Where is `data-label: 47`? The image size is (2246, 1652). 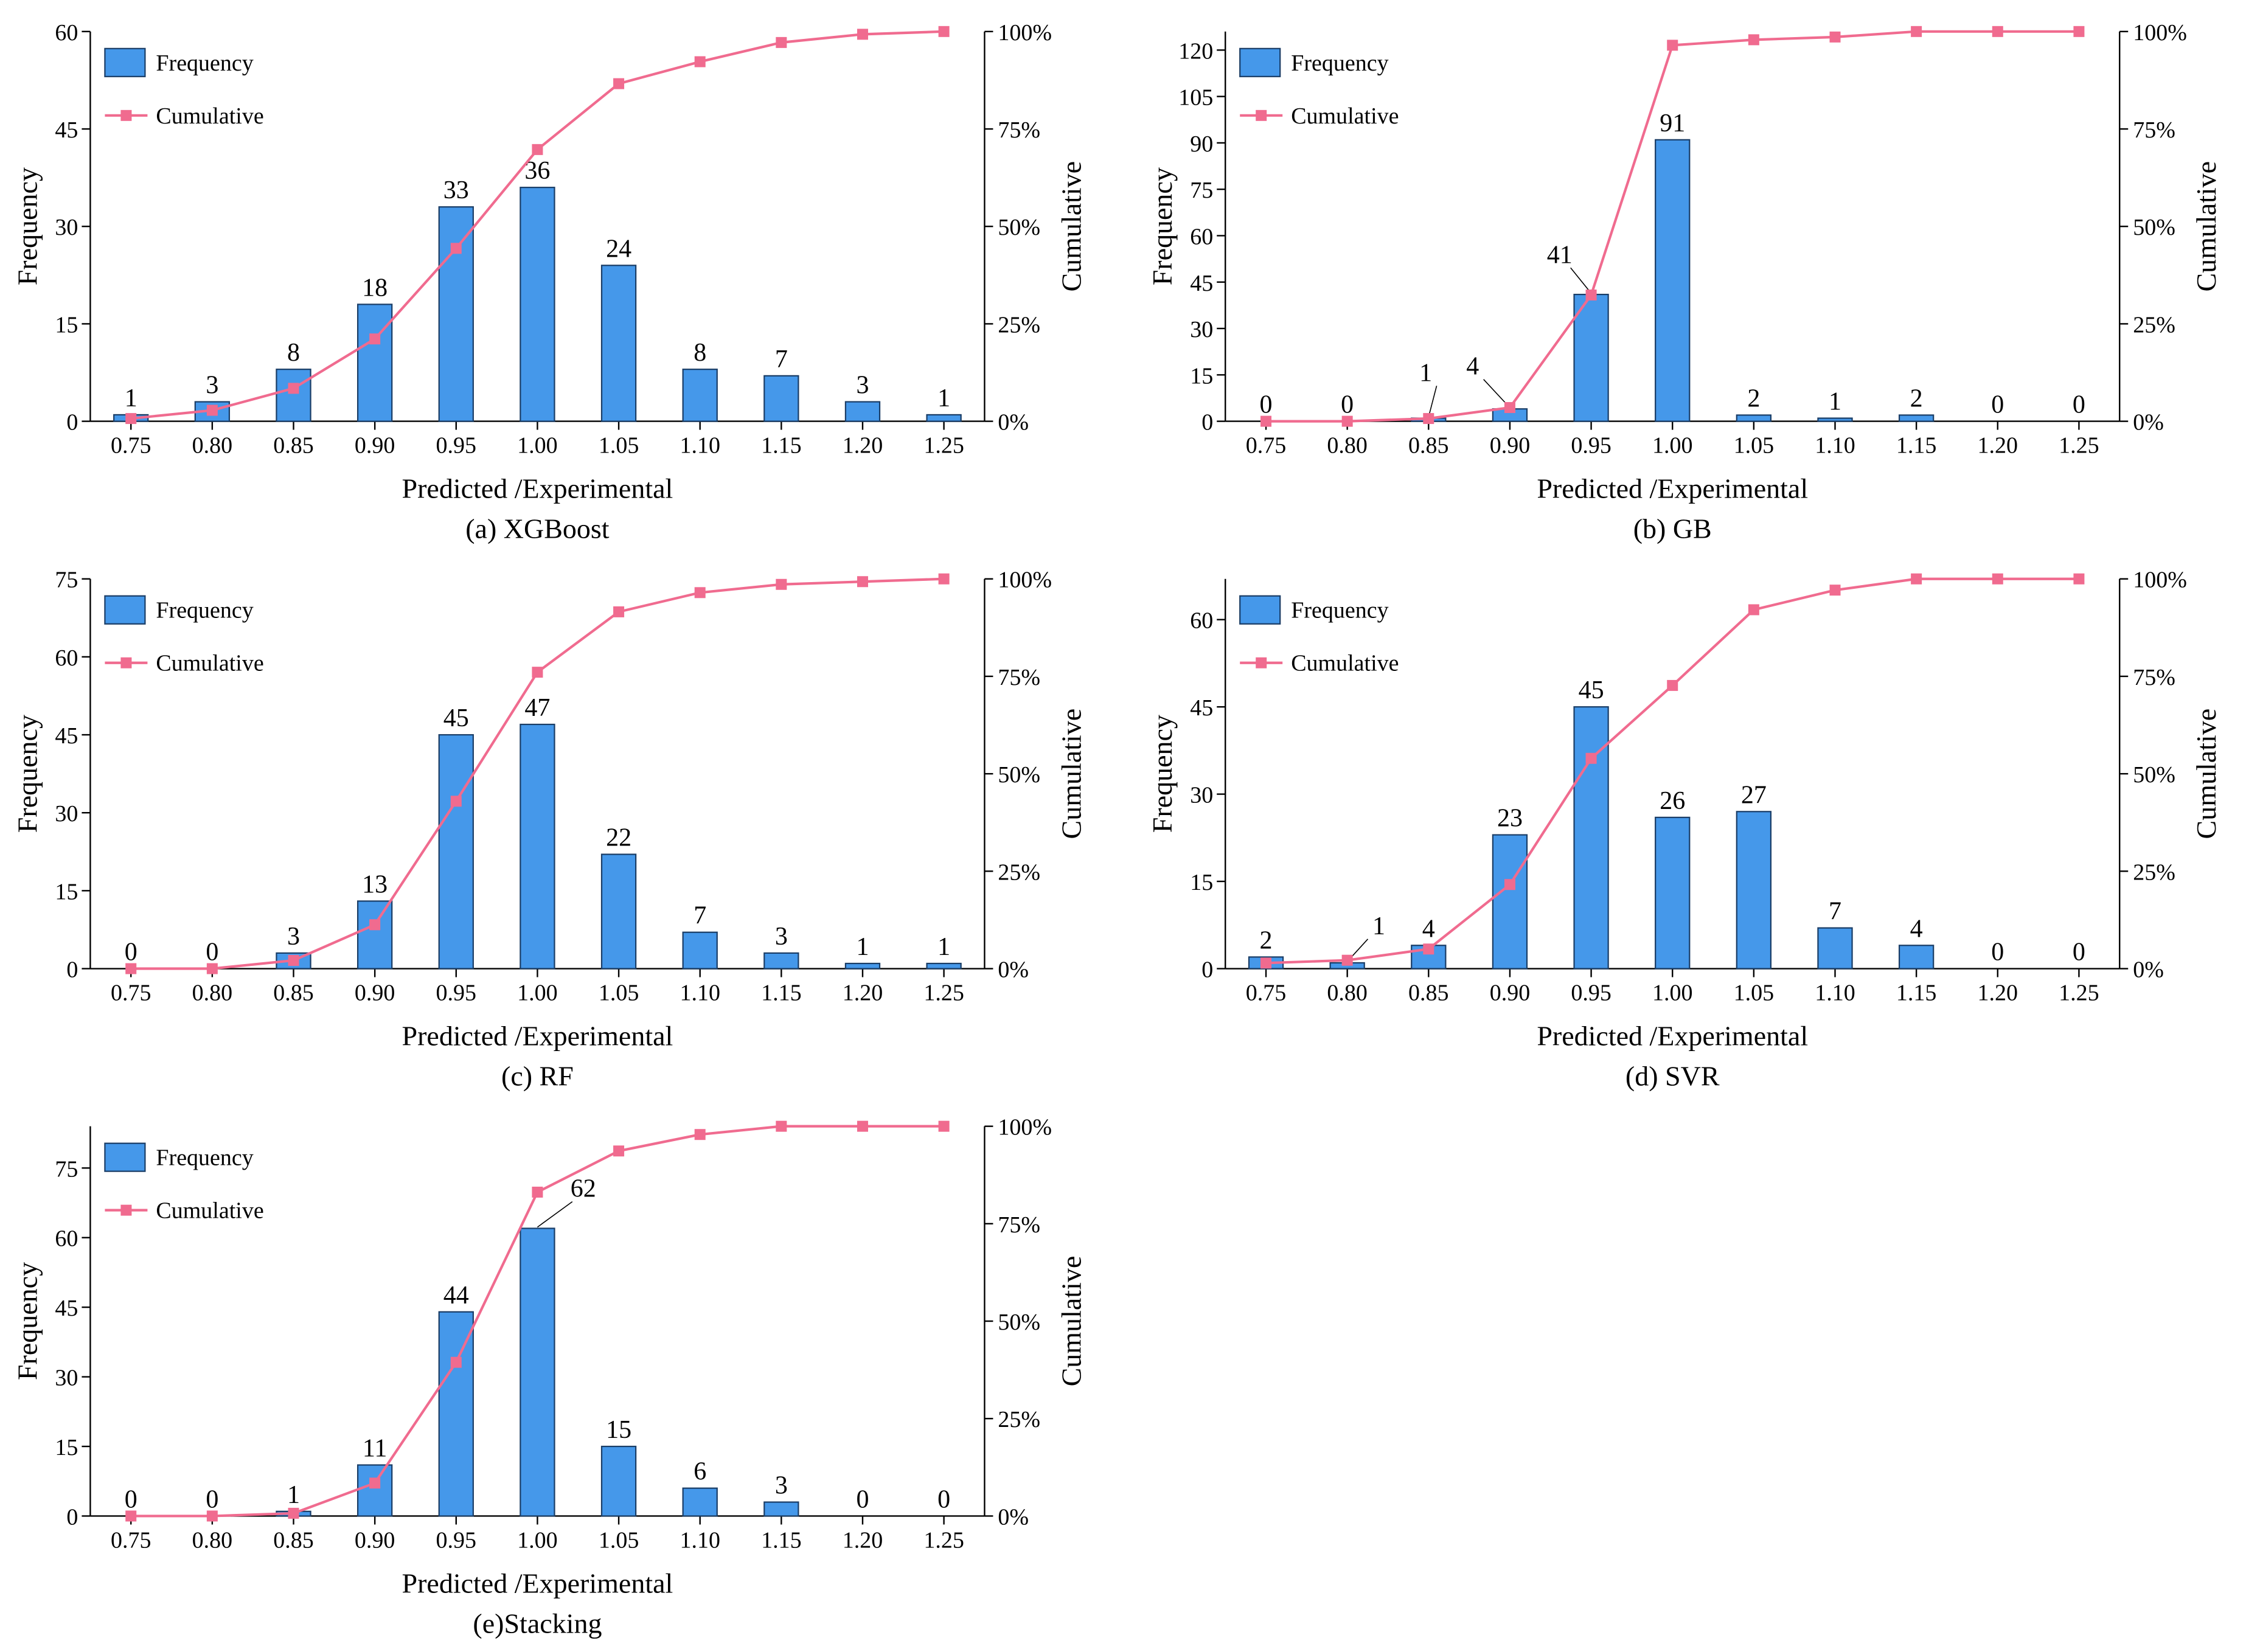 data-label: 47 is located at coordinates (537, 708).